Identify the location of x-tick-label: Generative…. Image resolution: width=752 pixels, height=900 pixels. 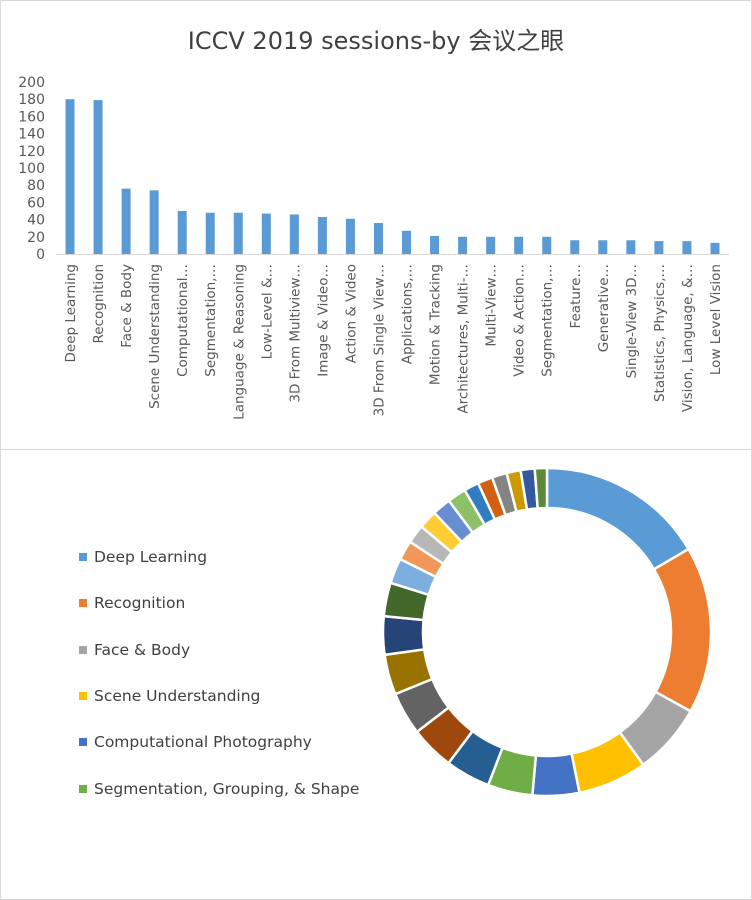
(604, 308).